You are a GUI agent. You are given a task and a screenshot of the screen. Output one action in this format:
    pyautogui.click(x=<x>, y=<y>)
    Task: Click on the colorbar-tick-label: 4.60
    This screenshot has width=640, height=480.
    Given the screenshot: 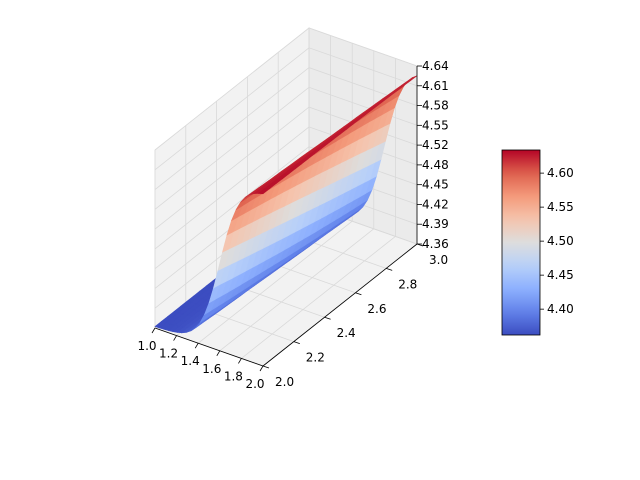 What is the action you would take?
    pyautogui.click(x=560, y=173)
    